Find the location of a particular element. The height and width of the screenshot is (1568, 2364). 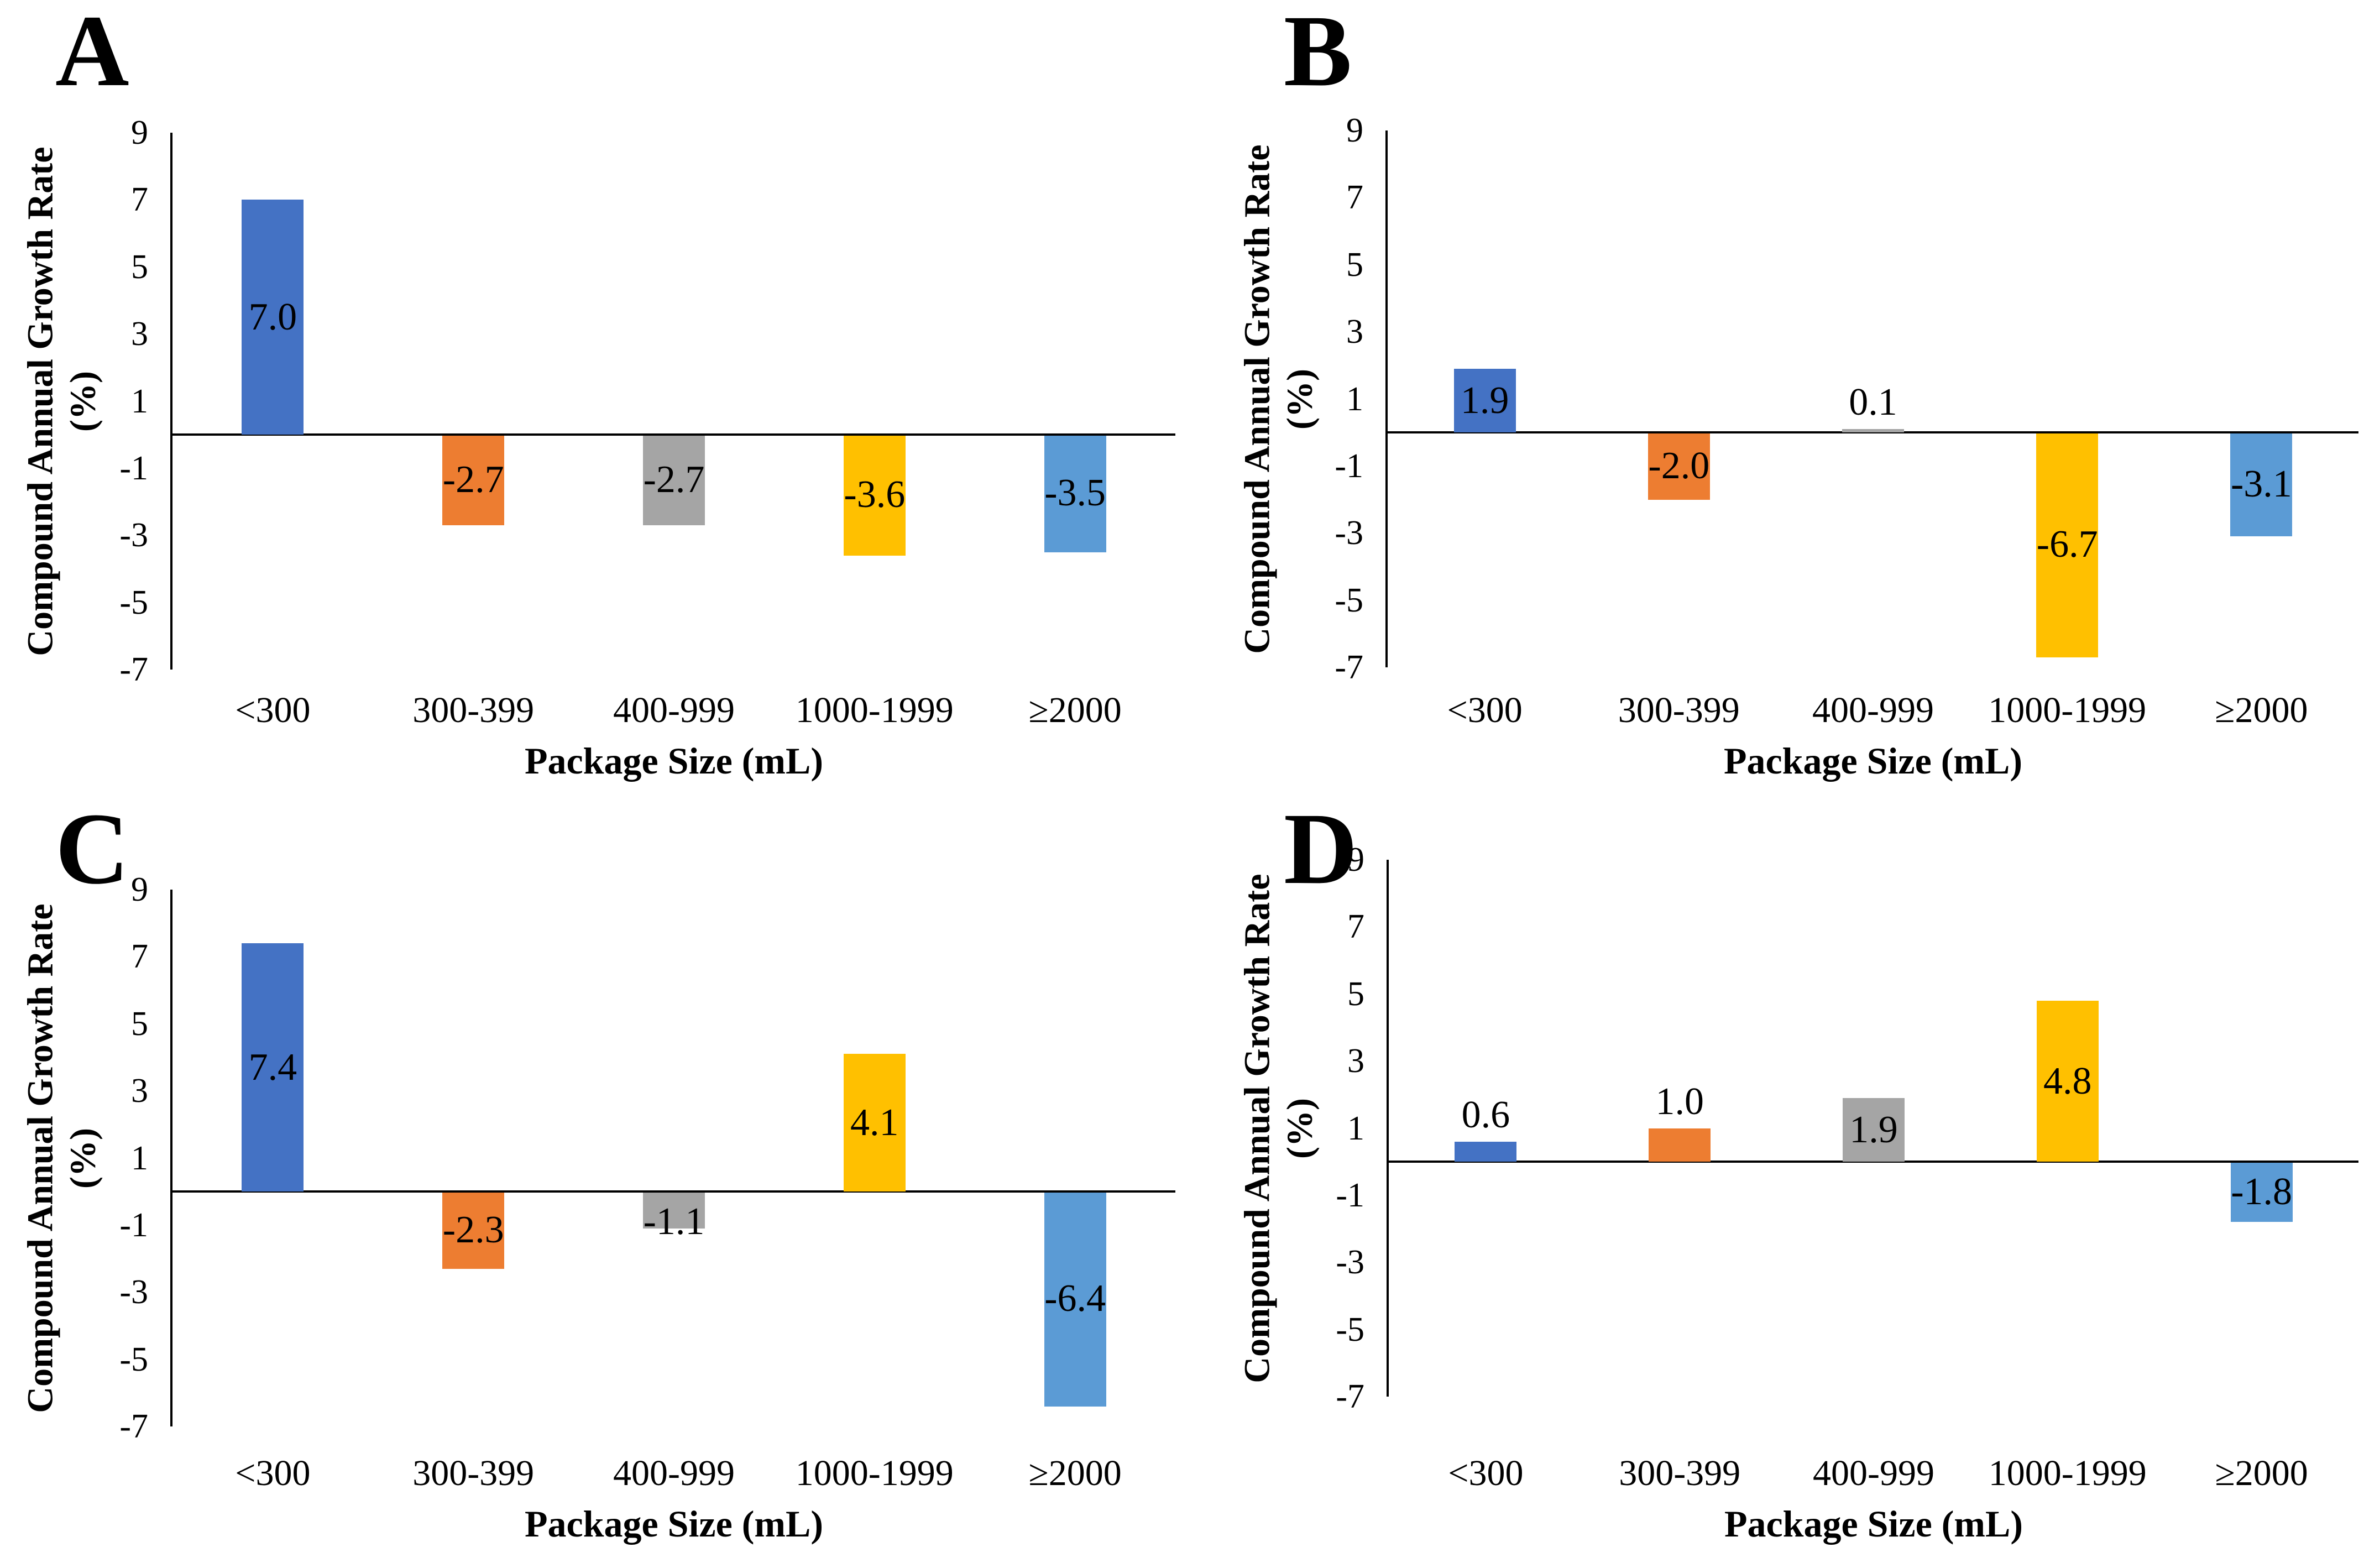

bar-value-label: -6.7 is located at coordinates (2067, 544).